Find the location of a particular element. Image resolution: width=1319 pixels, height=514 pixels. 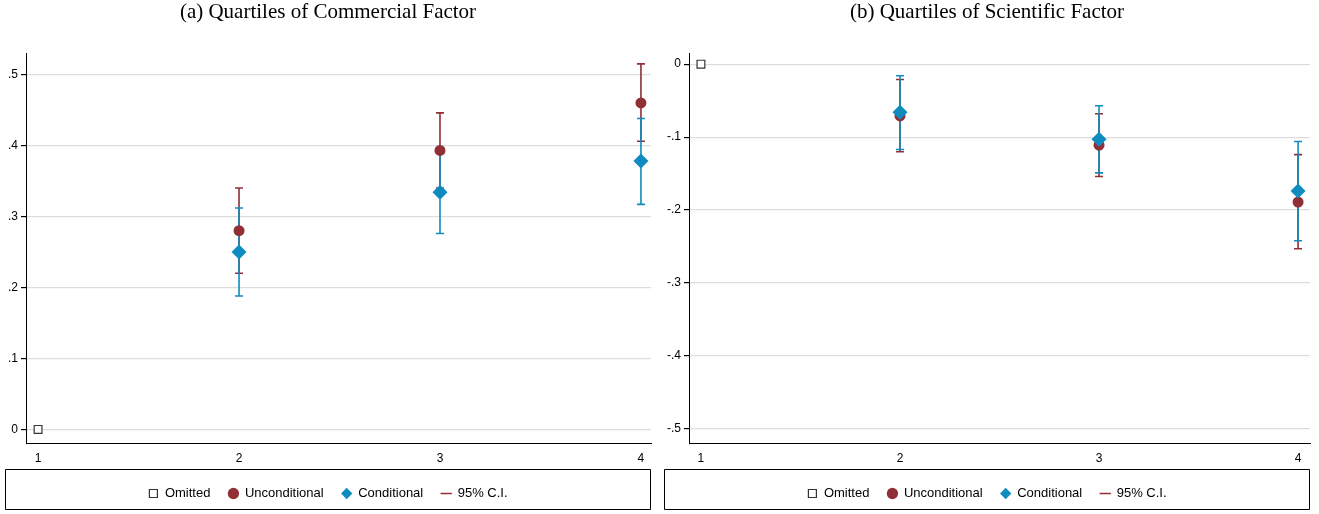

chart-title: (a) Quartiles of Commercial Factor is located at coordinates (328, 12).